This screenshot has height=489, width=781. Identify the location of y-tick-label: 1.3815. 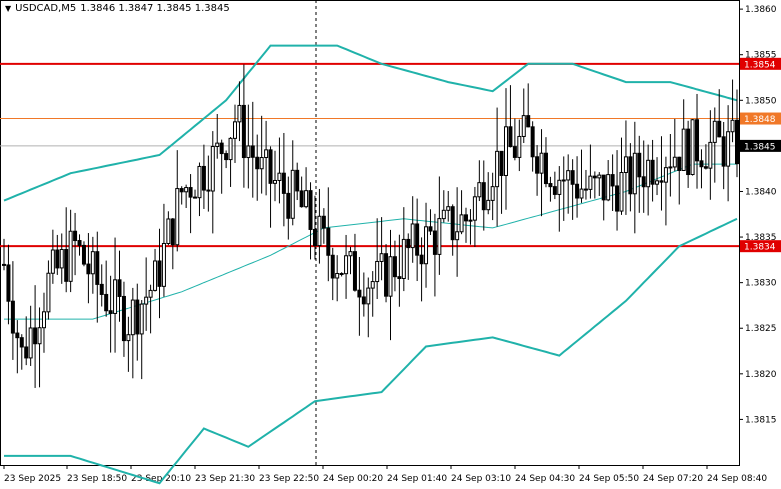
(761, 420).